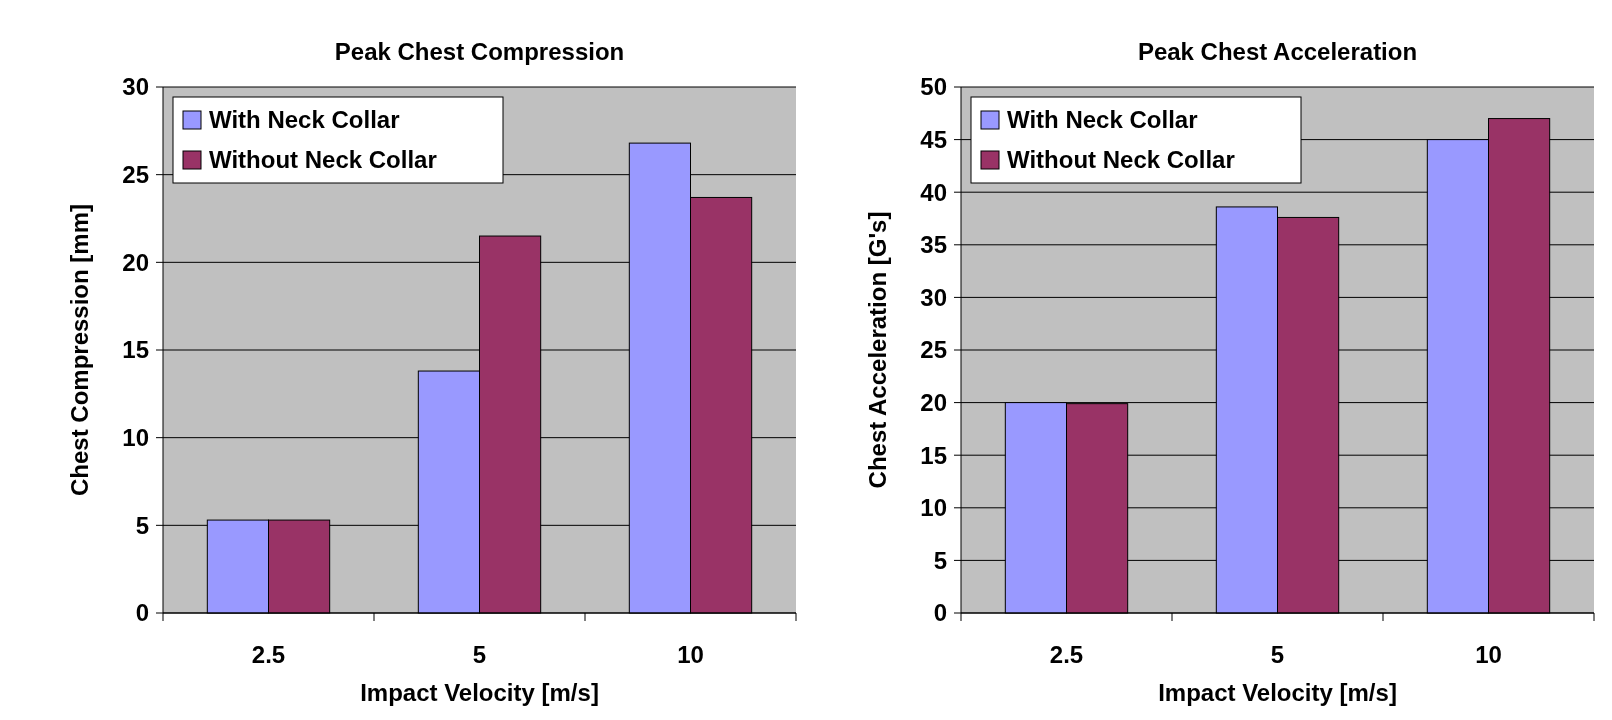 This screenshot has height=720, width=1612. What do you see at coordinates (479, 51) in the screenshot?
I see `chart-title: Peak Chest Compression` at bounding box center [479, 51].